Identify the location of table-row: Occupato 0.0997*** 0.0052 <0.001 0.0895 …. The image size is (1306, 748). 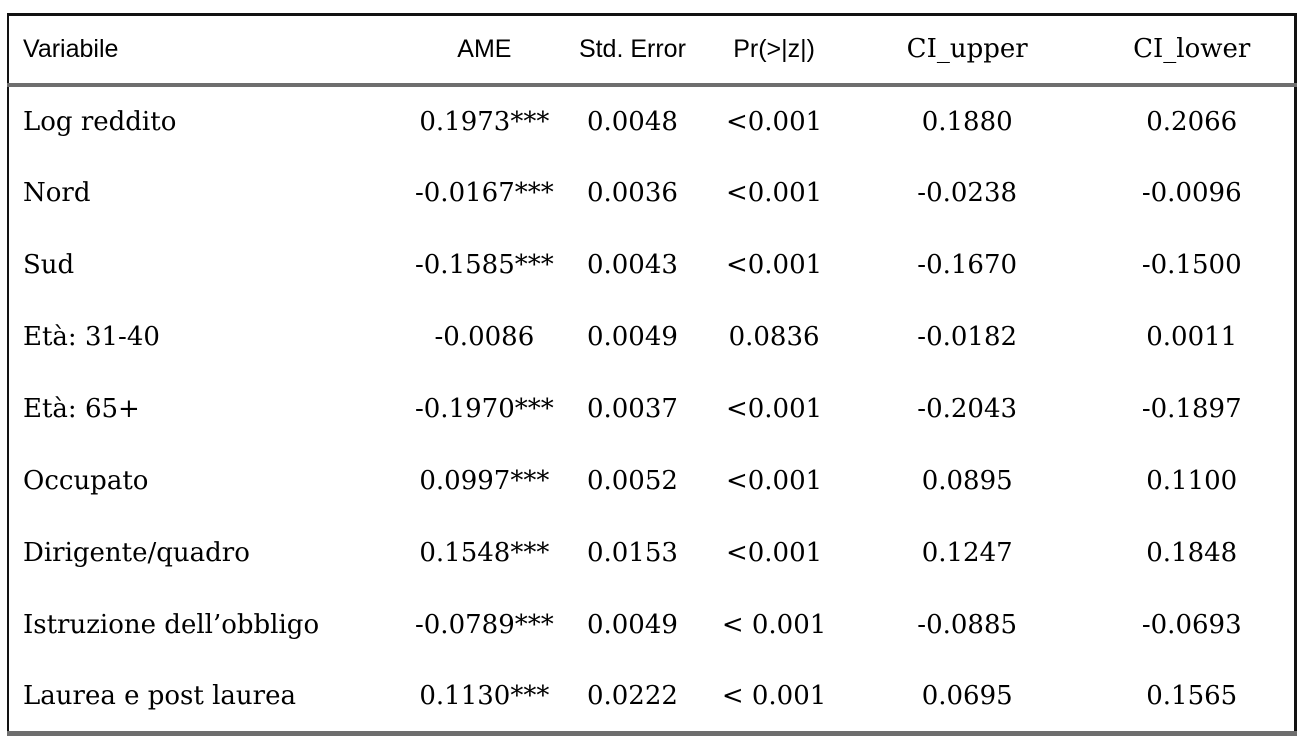
(652, 481).